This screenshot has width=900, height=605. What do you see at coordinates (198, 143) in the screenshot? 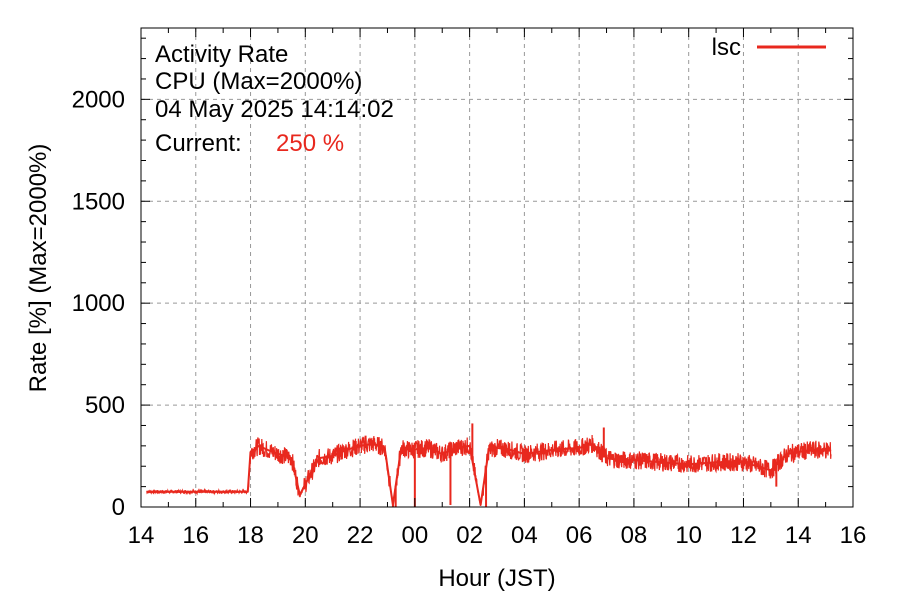
I see `current-label: Current:` at bounding box center [198, 143].